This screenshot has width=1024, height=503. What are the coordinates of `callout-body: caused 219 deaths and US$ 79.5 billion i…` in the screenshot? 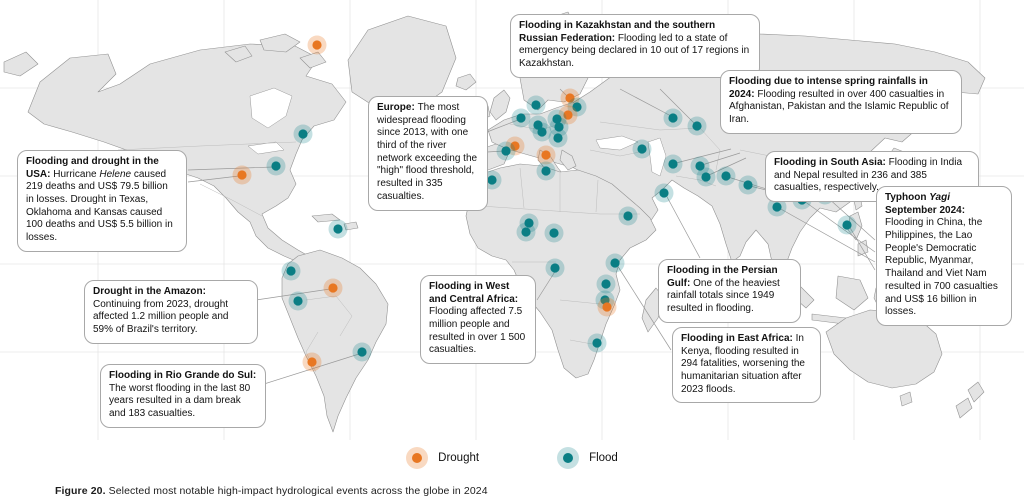 It's located at (99, 206).